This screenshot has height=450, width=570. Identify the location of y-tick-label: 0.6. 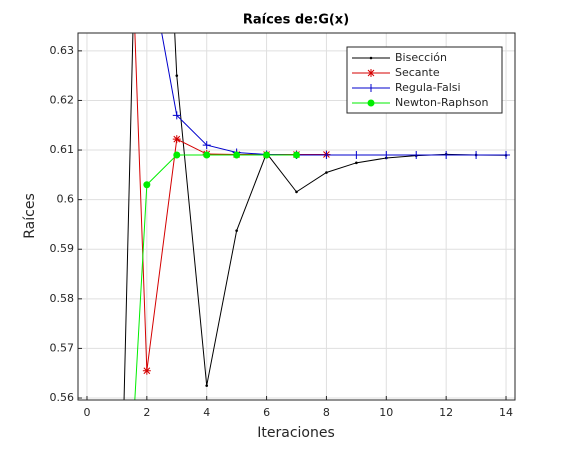
(66, 199).